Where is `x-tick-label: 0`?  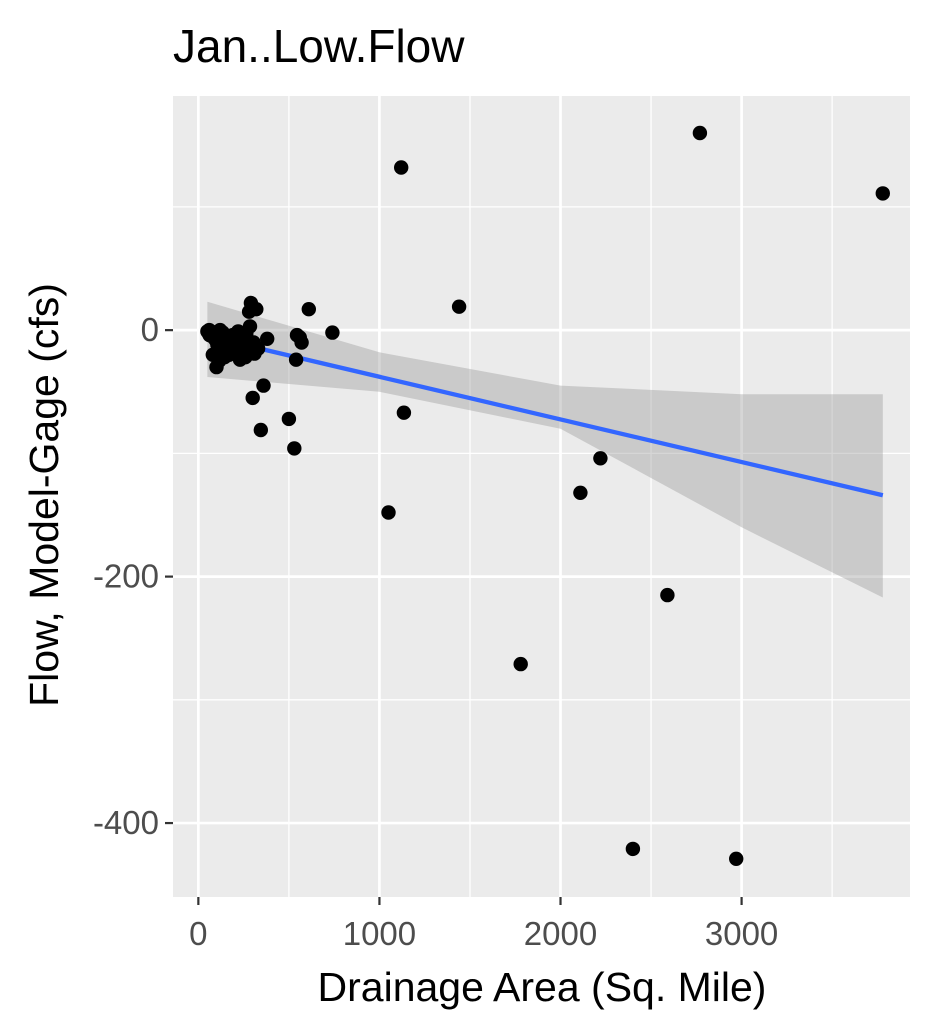
x-tick-label: 0 is located at coordinates (198, 933).